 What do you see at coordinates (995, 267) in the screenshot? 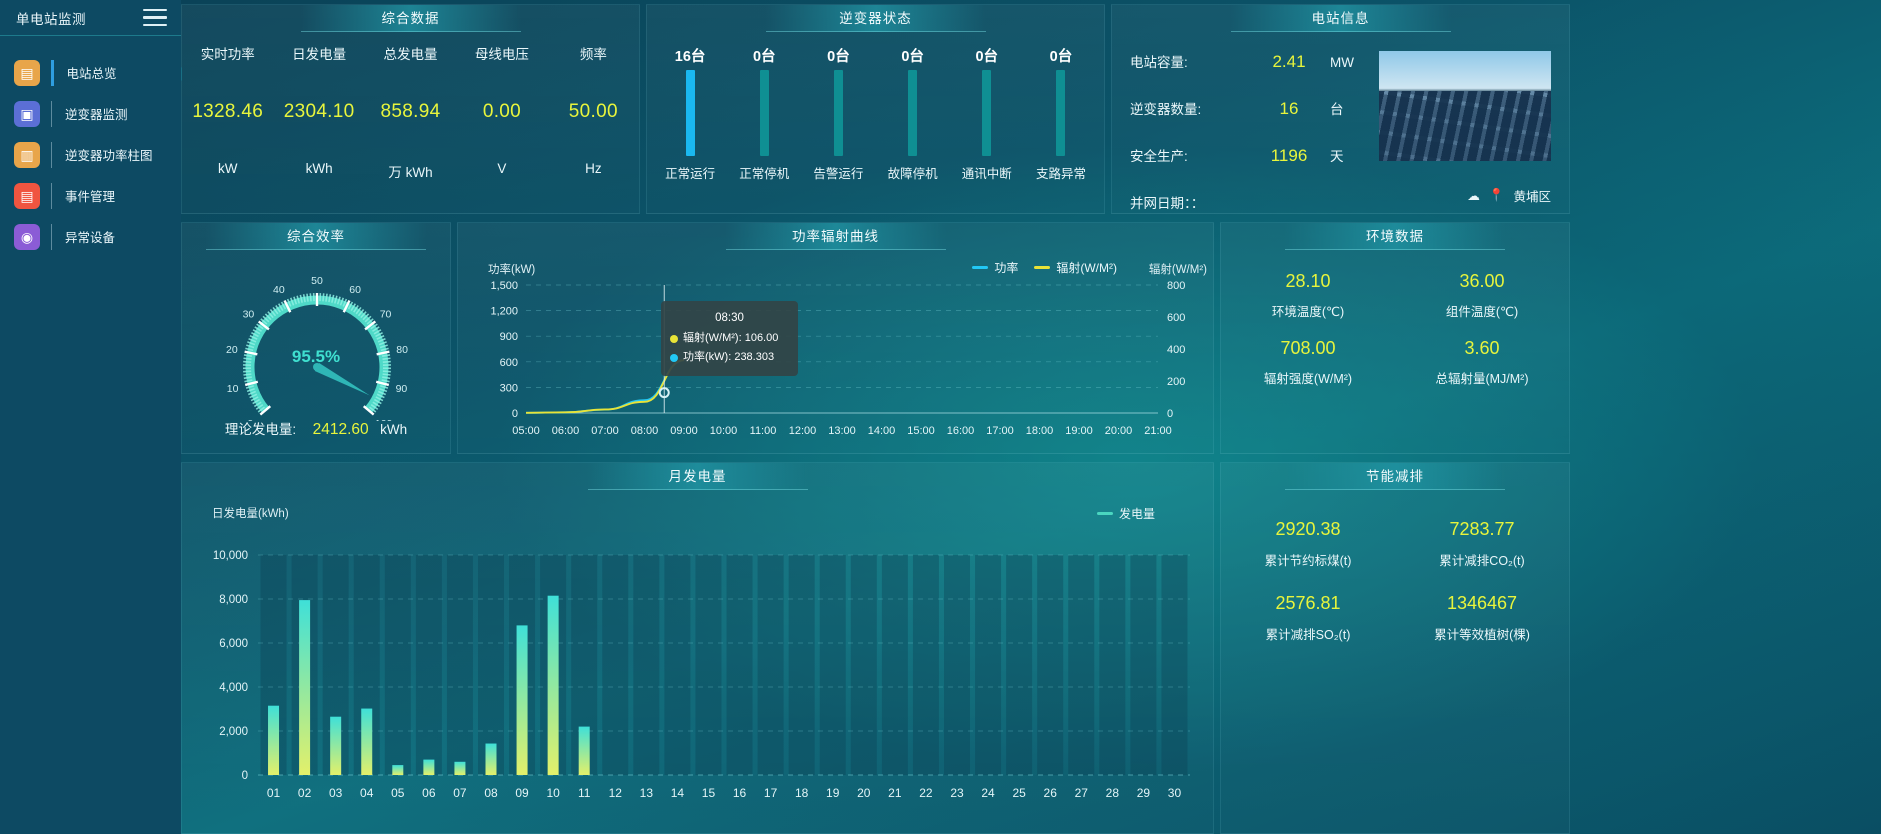
I see `legend-item-0: 功率` at bounding box center [995, 267].